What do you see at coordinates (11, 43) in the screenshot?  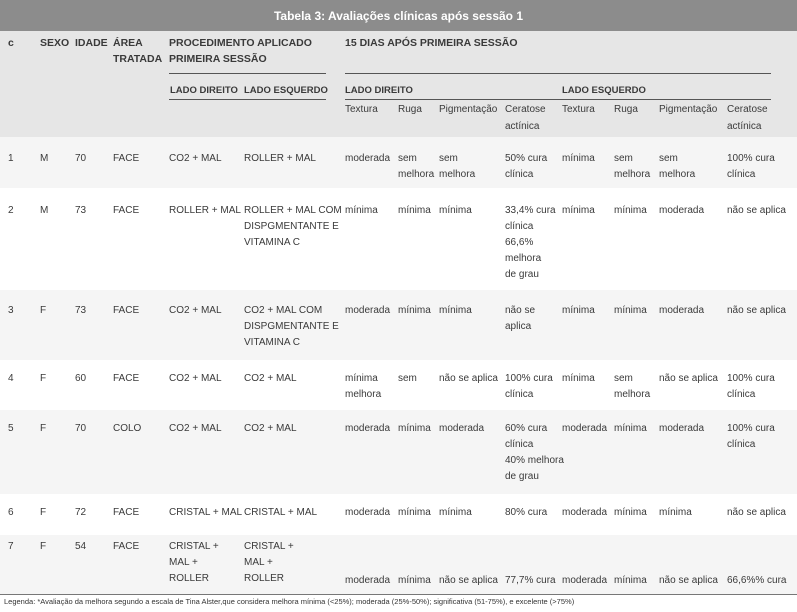 I see `header-c: c` at bounding box center [11, 43].